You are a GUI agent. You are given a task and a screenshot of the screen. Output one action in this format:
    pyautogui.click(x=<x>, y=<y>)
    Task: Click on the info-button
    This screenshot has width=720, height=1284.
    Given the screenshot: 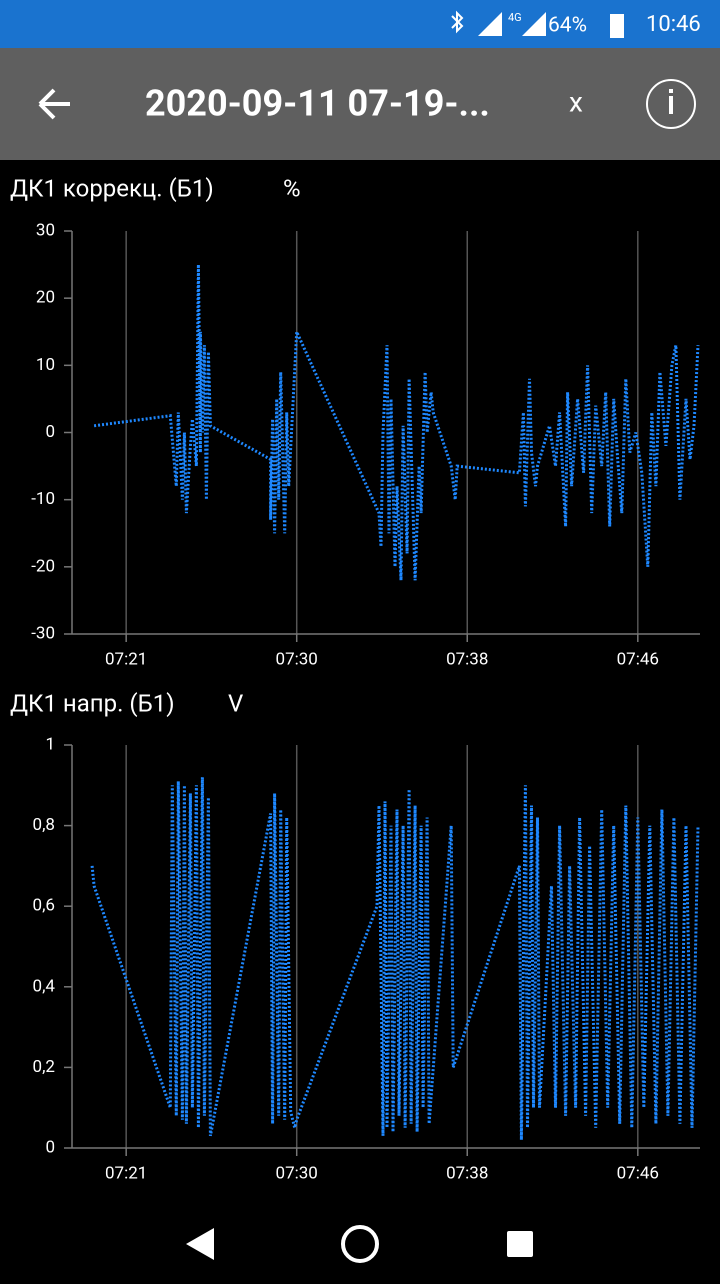 What is the action you would take?
    pyautogui.click(x=671, y=104)
    